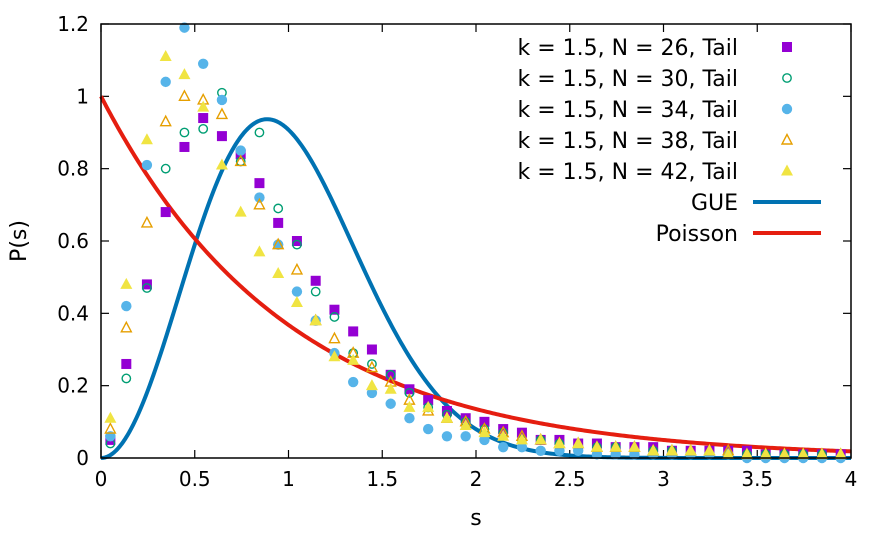 The width and height of the screenshot is (889, 534). I want to click on legend-entry: k = 1.5, N = 34, Tail, so click(655, 110).